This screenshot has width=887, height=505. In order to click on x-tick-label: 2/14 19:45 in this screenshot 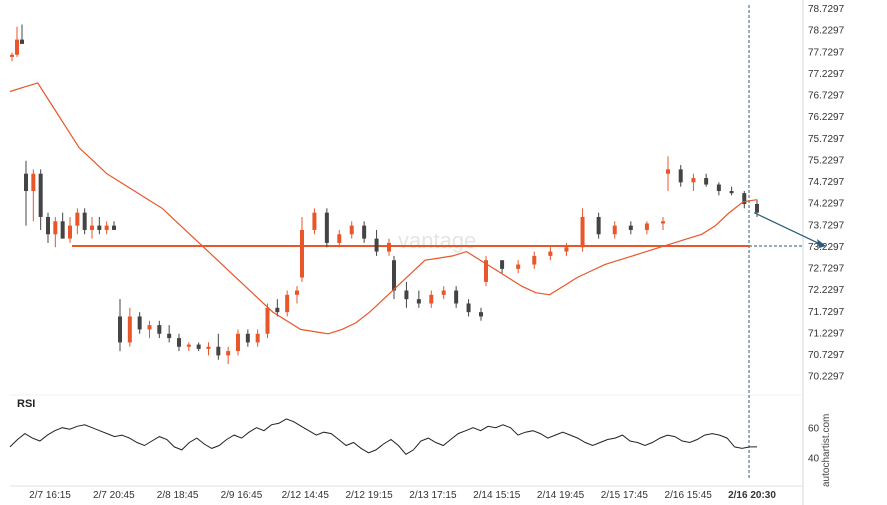, I will do `click(561, 495)`.